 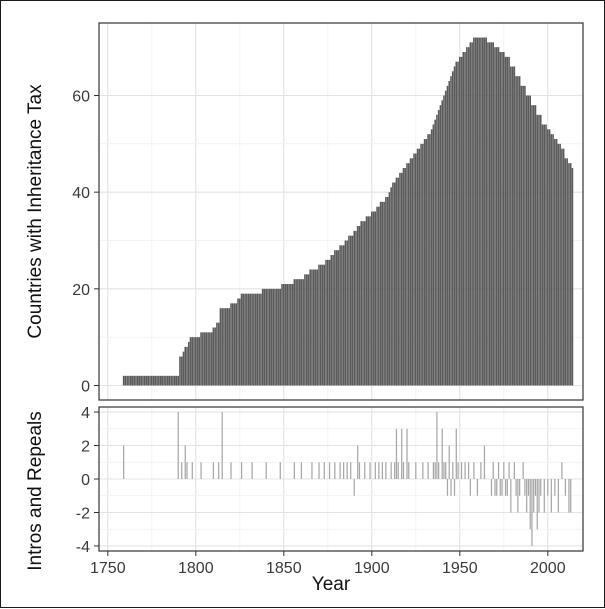 I want to click on year-x-tick-label: 1900, so click(x=372, y=568).